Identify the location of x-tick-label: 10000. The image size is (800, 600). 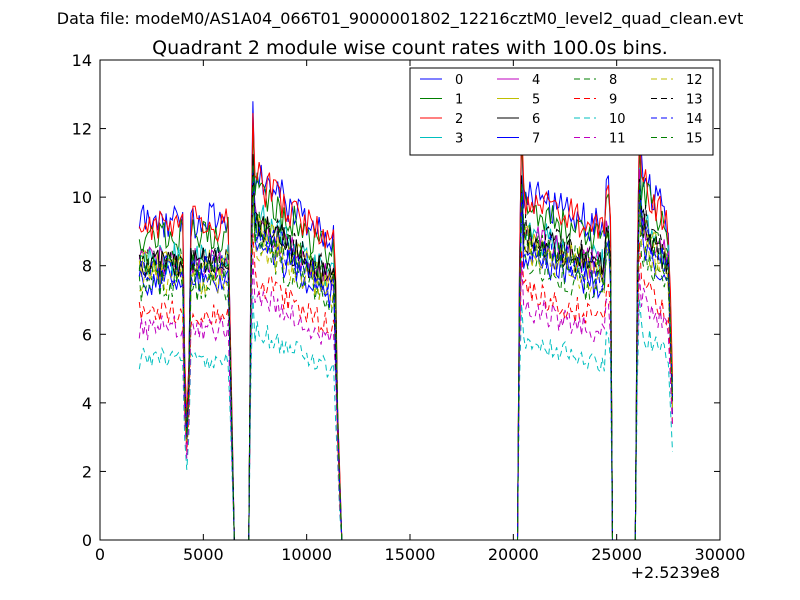
(306, 554).